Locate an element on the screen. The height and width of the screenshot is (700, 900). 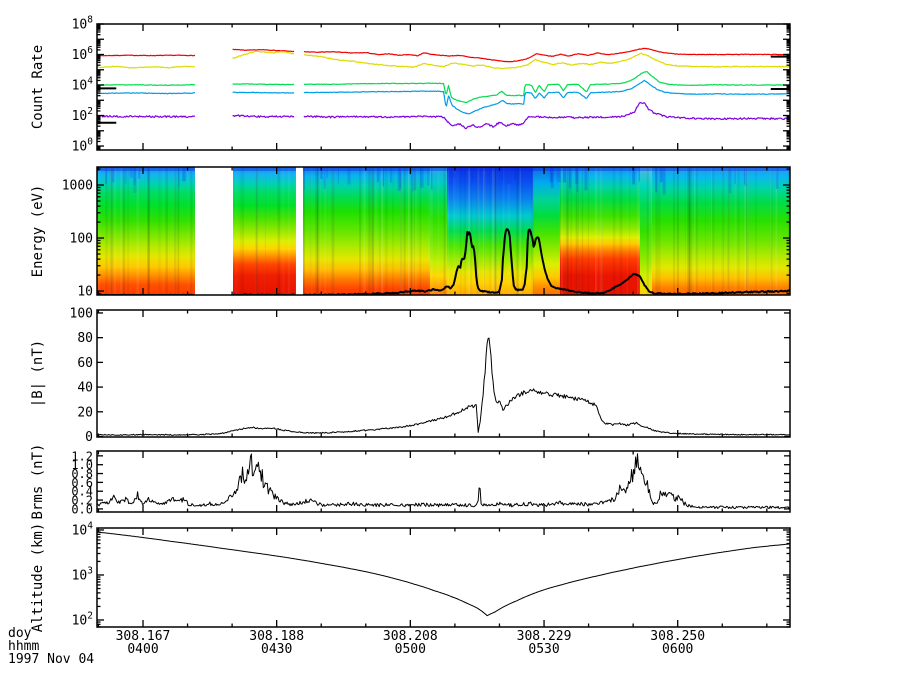
series-b-magnitude is located at coordinates (443, 386).